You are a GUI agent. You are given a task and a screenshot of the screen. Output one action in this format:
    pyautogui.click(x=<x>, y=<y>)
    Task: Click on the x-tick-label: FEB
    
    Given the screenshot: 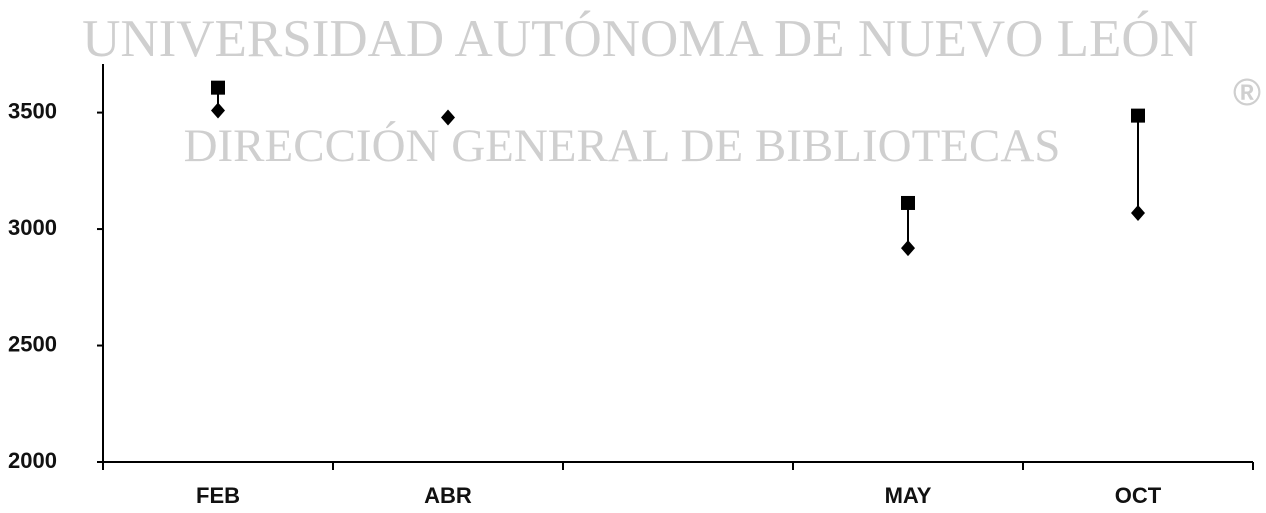 What is the action you would take?
    pyautogui.click(x=218, y=495)
    